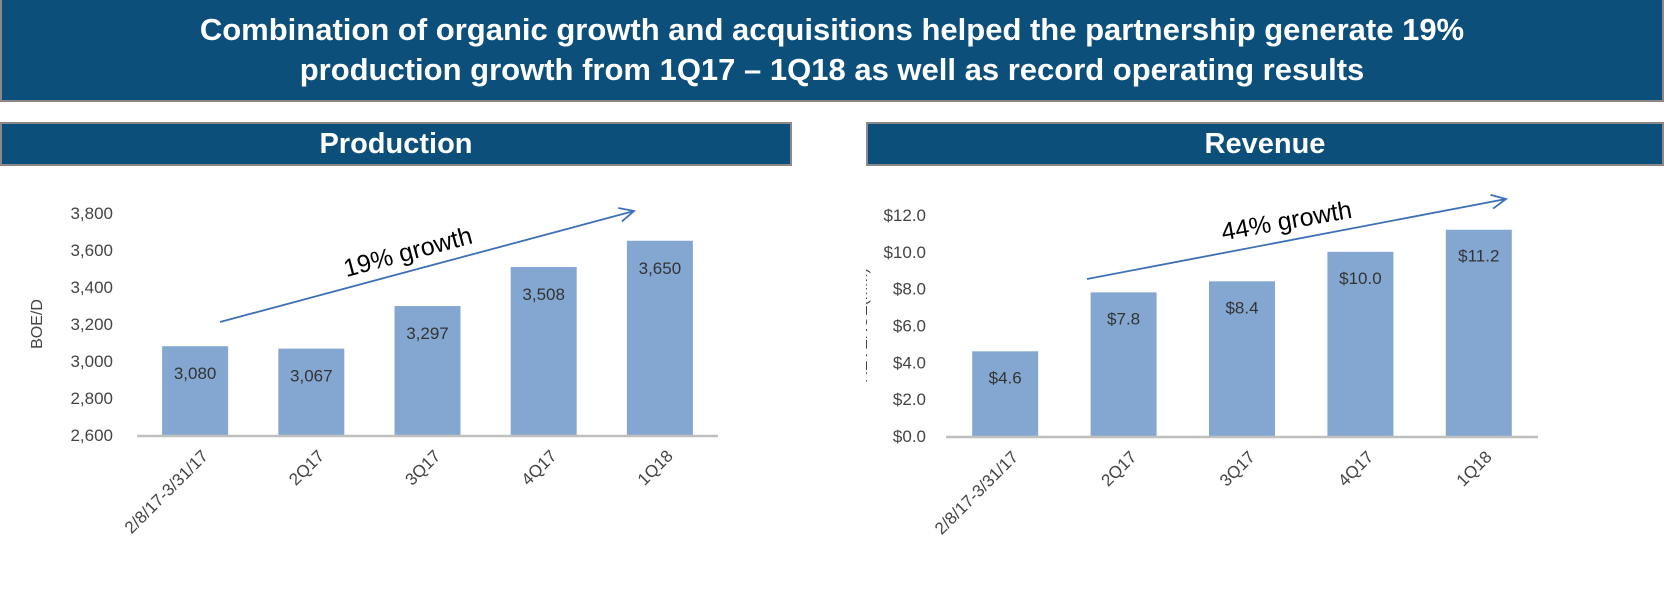 This screenshot has width=1664, height=608. Describe the element at coordinates (868, 325) in the screenshot. I see `revenue-y-axis-label: REVENUE(MM)` at that location.